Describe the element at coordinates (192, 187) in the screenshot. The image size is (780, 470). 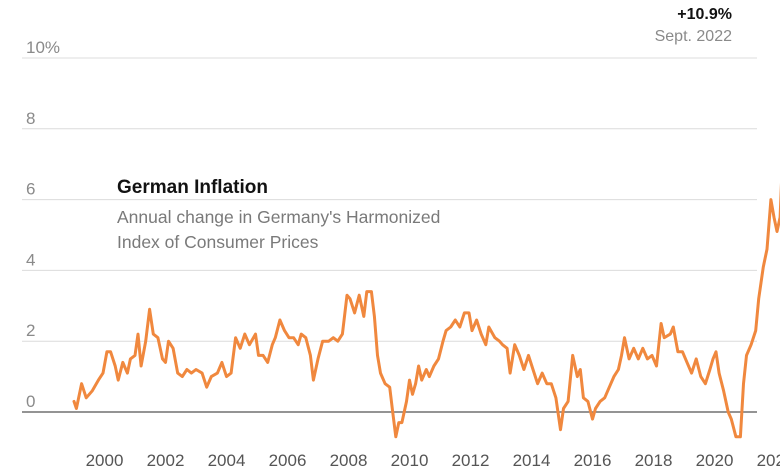
I see `chart-title: German Inflation` at that location.